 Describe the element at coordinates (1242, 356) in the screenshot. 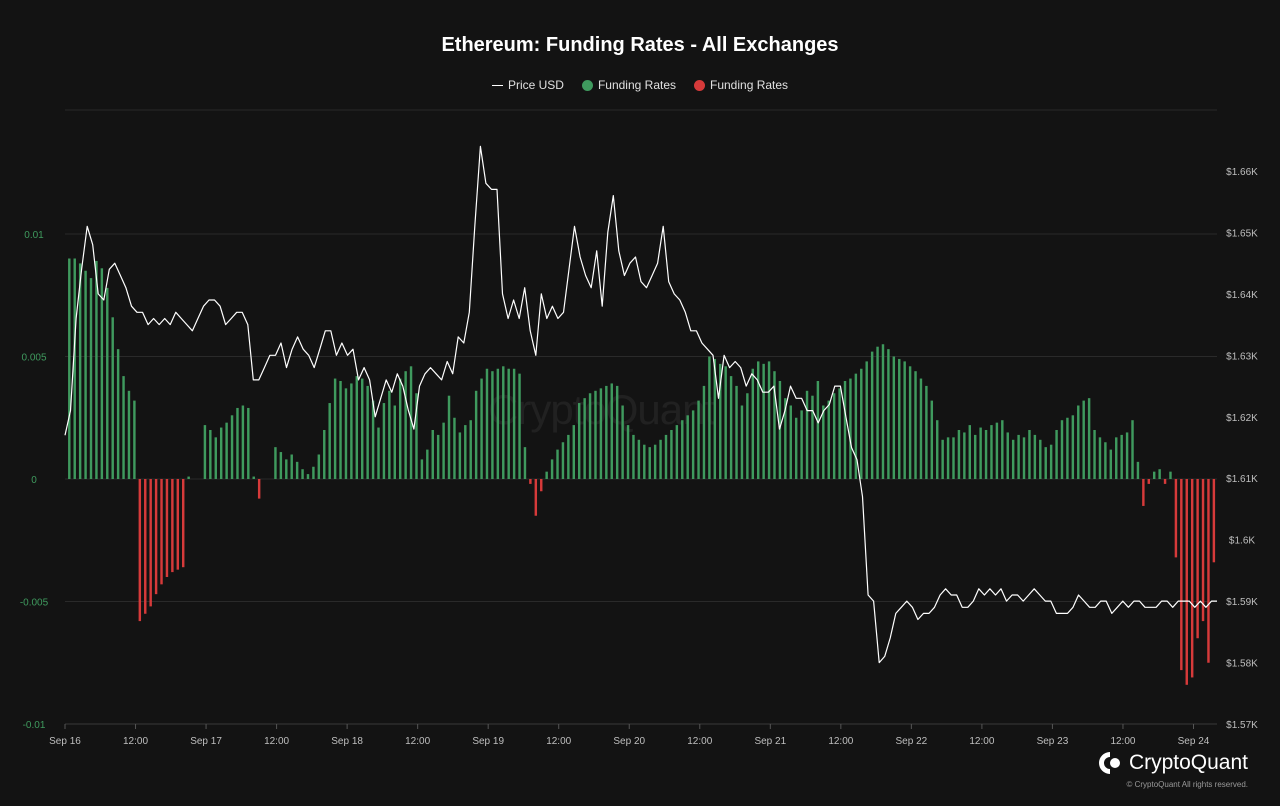

I see `right-tick-label: $1.63K` at that location.